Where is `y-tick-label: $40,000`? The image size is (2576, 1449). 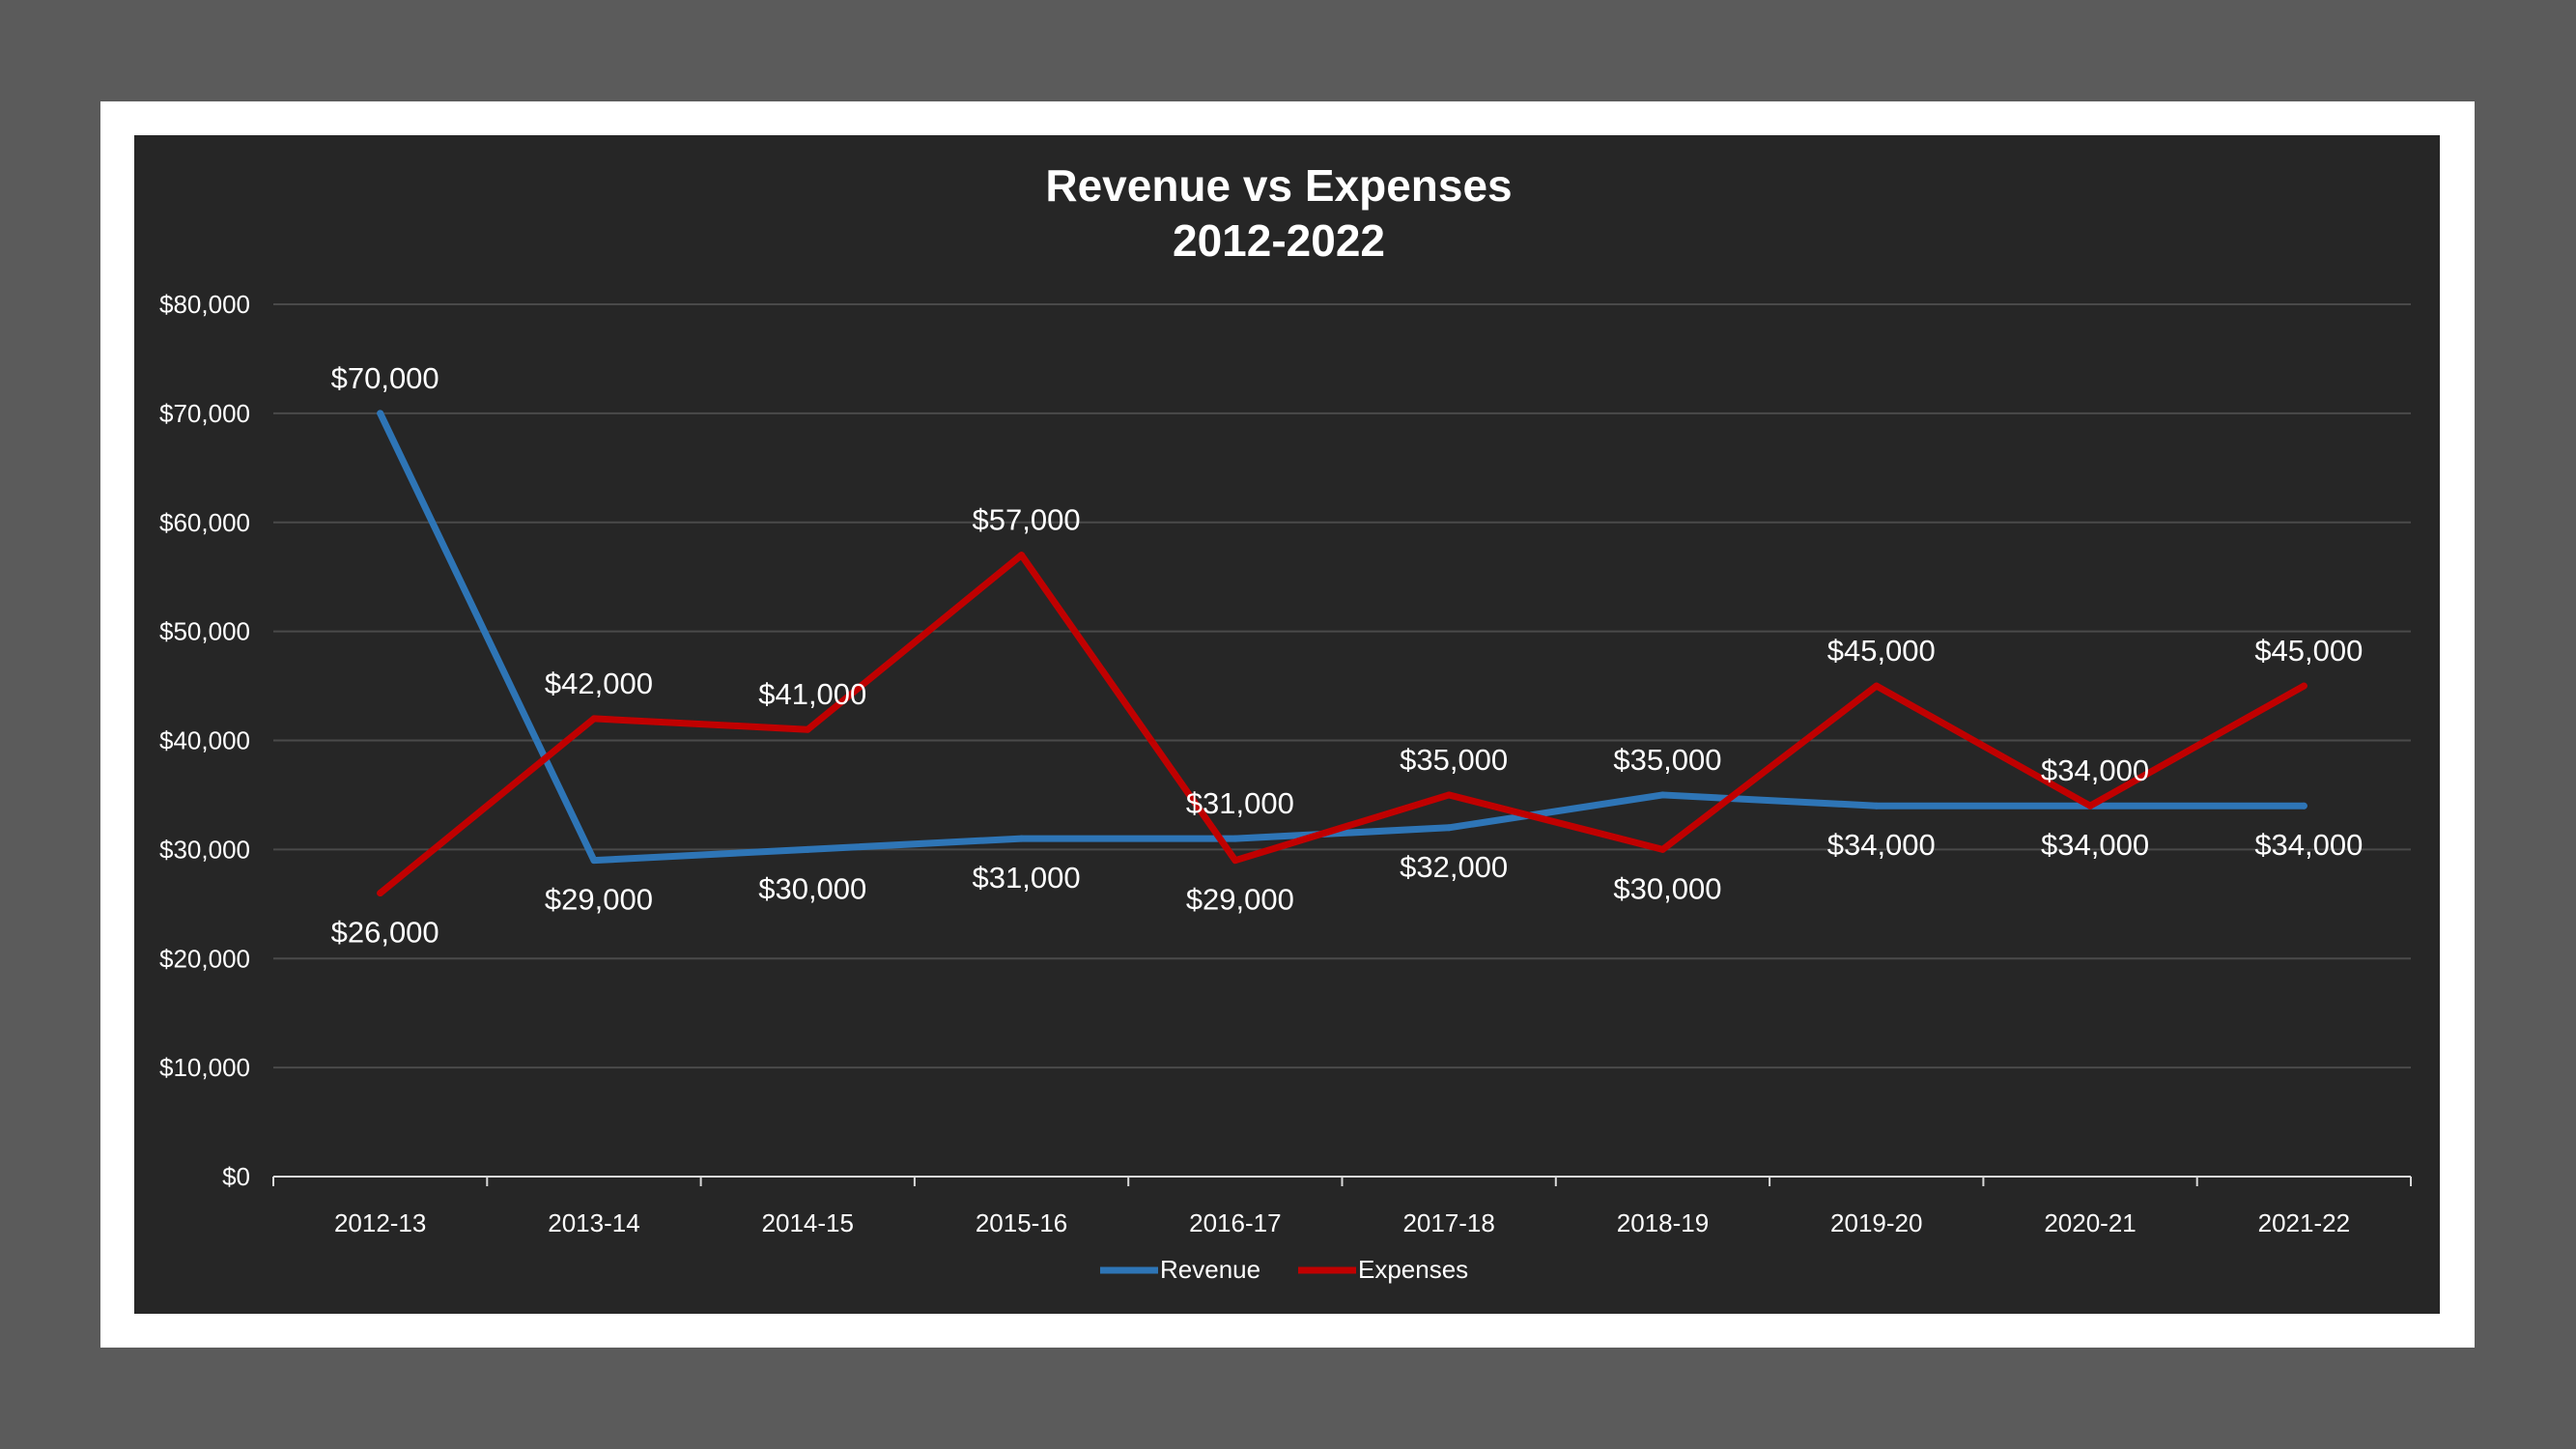 y-tick-label: $40,000 is located at coordinates (204, 740).